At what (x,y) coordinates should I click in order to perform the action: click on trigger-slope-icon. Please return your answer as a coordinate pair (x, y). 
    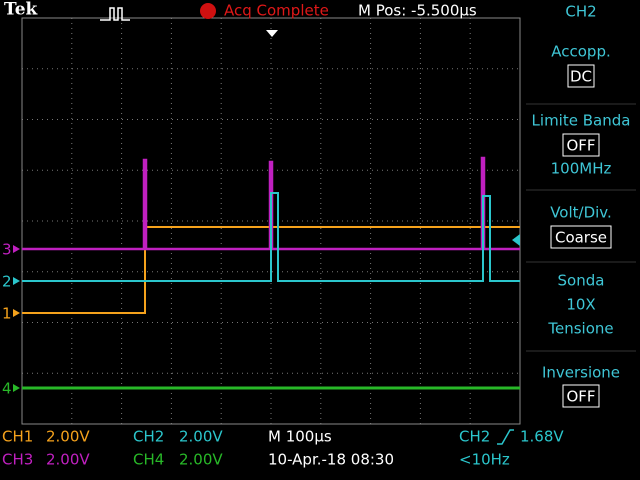
    Looking at the image, I should click on (505, 437).